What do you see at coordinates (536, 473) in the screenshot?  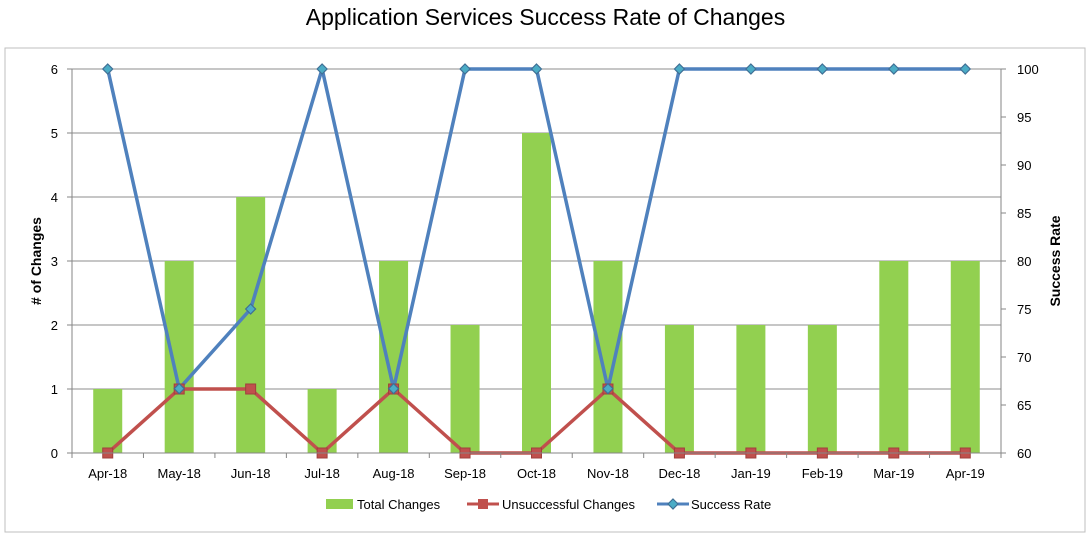 I see `x-tick-label: Oct-18` at bounding box center [536, 473].